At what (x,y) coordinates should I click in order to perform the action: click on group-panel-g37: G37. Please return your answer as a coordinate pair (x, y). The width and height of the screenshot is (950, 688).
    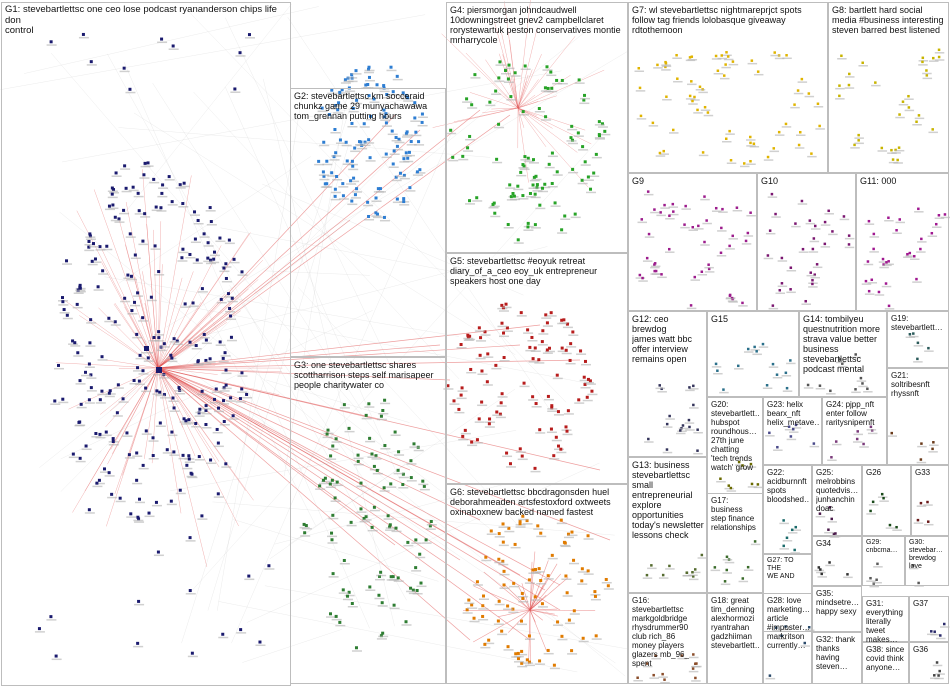
    Looking at the image, I should click on (929, 619).